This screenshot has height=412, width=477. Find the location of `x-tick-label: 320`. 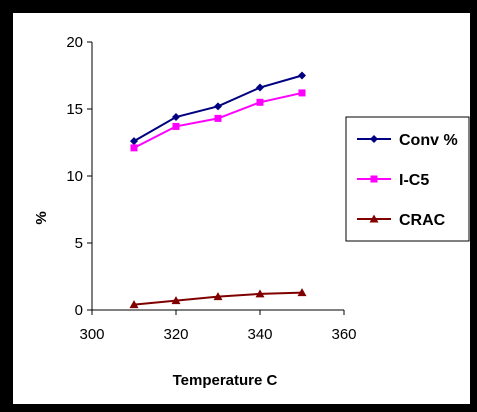

x-tick-label: 320 is located at coordinates (175, 334).